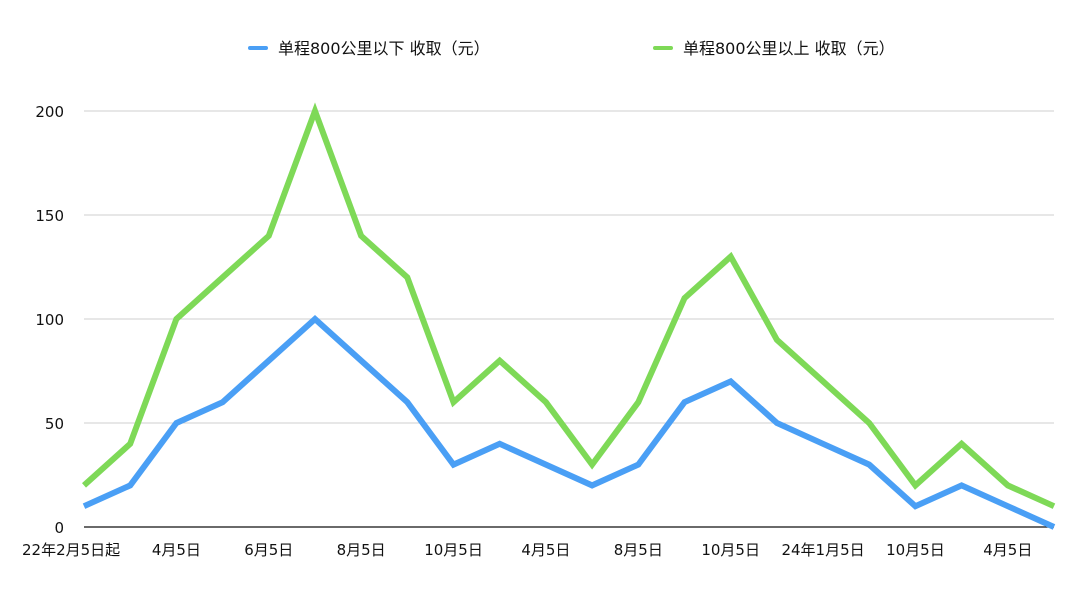 The width and height of the screenshot is (1080, 598). I want to click on y-axis: 0 50 100 150 200, so click(49, 320).